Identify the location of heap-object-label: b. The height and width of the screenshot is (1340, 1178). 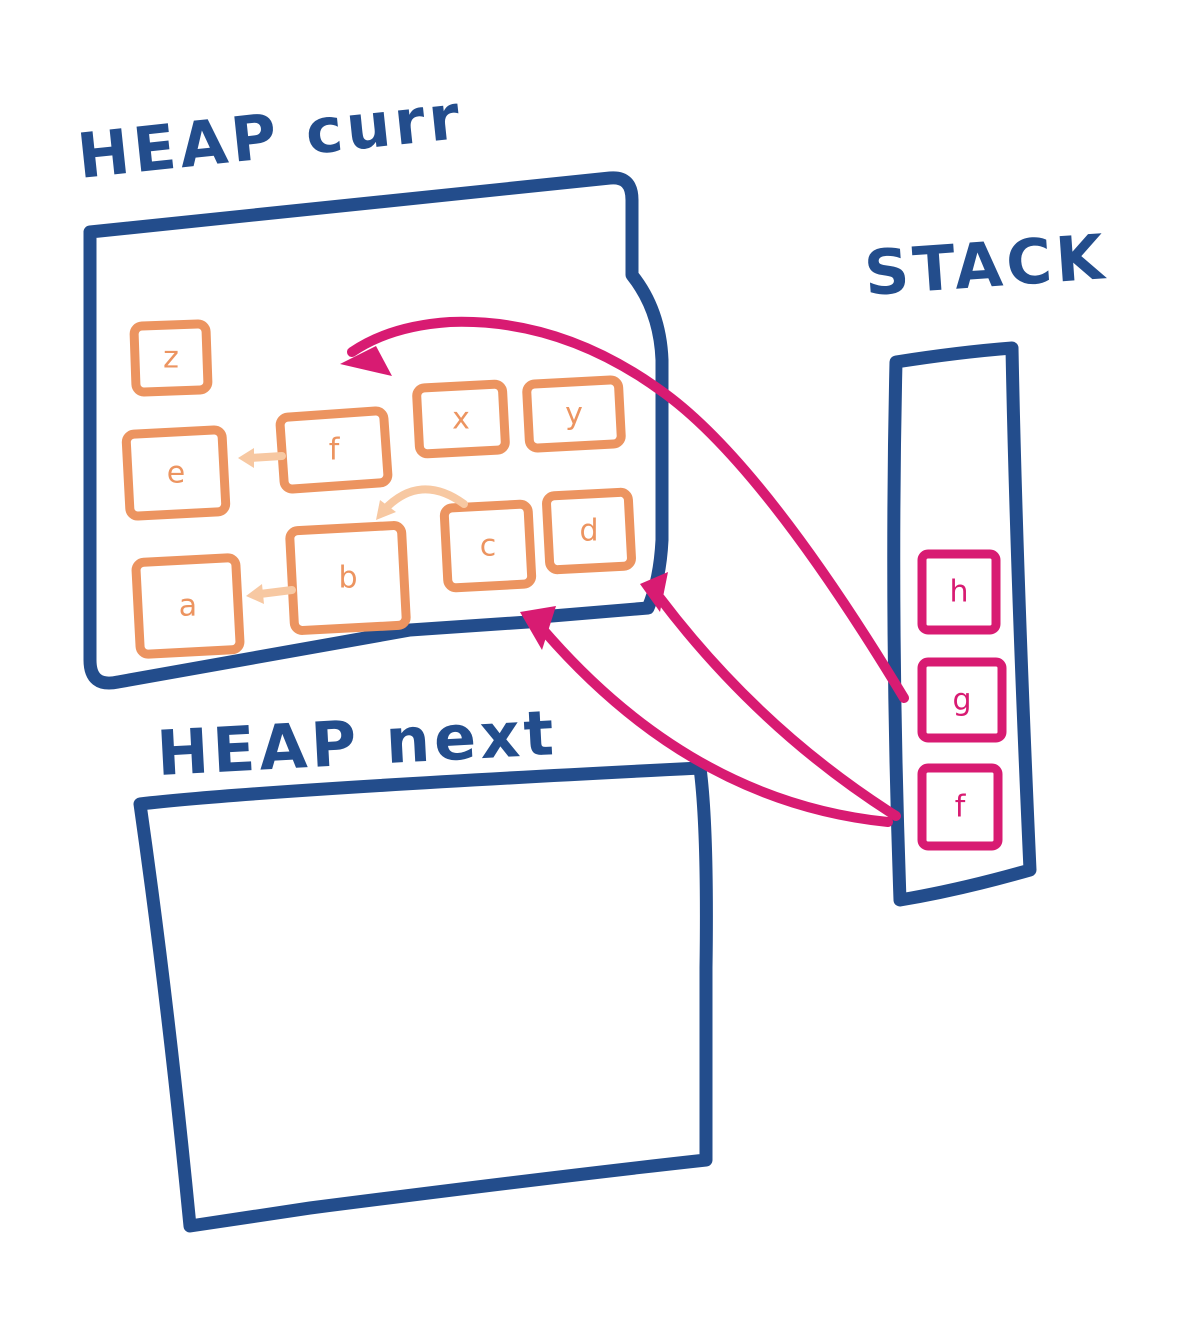
(347, 578).